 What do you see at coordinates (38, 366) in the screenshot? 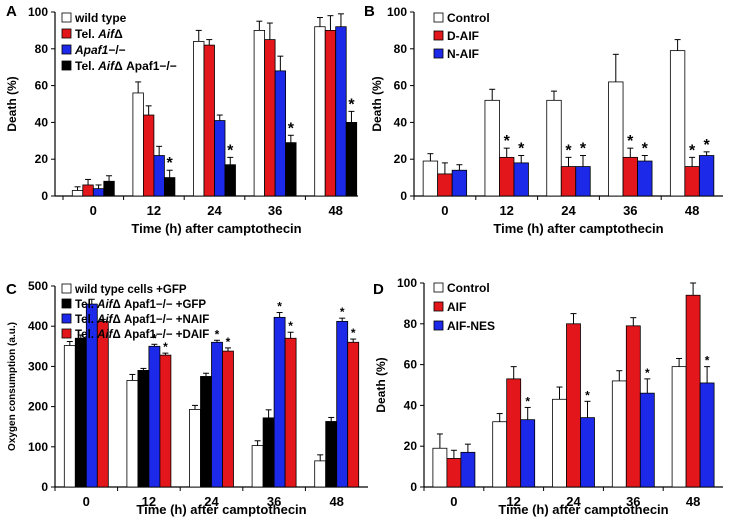
I see `panel-c-y-tick-label: 300` at bounding box center [38, 366].